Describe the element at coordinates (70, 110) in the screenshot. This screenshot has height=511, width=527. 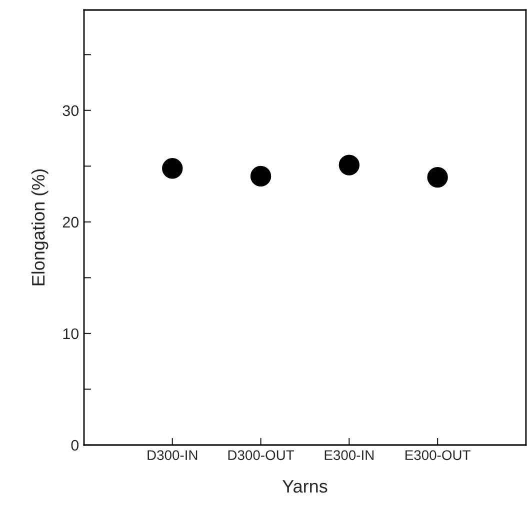
I see `y-tick-label: 30` at that location.